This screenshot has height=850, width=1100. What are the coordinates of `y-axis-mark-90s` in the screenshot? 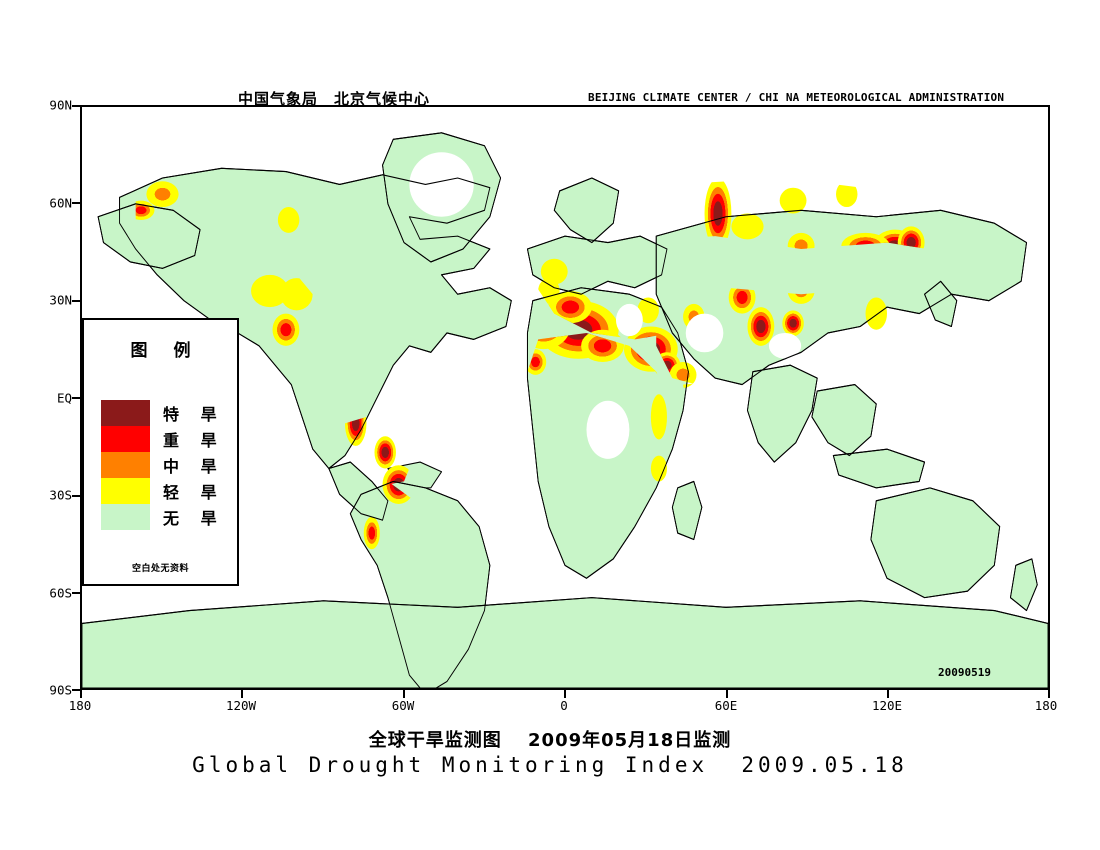 It's located at (76, 690).